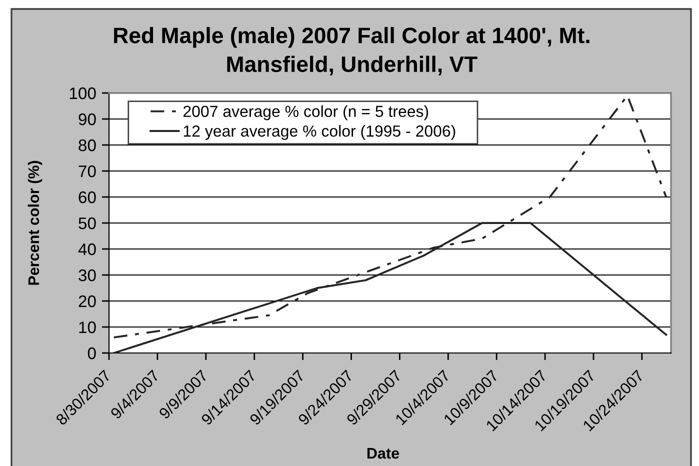 This screenshot has width=699, height=466. Describe the element at coordinates (87, 145) in the screenshot. I see `y-tick-label: 80` at that location.